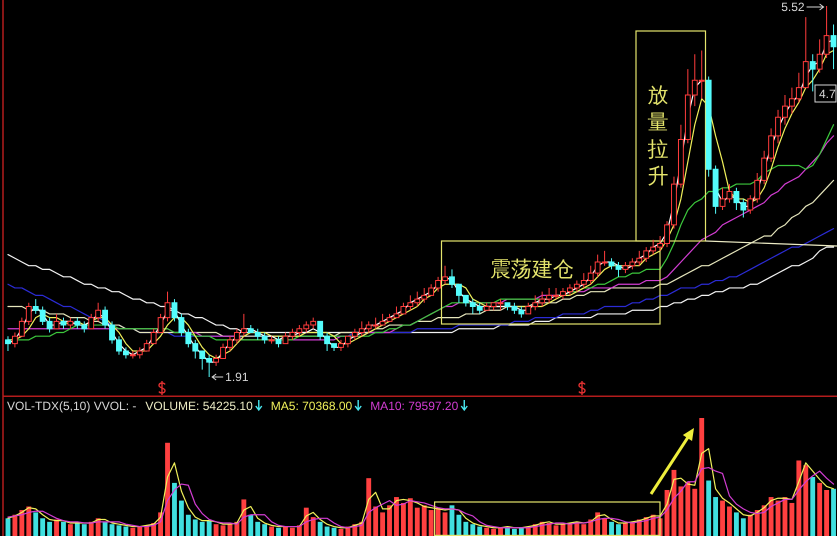  I want to click on annotation: 4.7, so click(827, 94).